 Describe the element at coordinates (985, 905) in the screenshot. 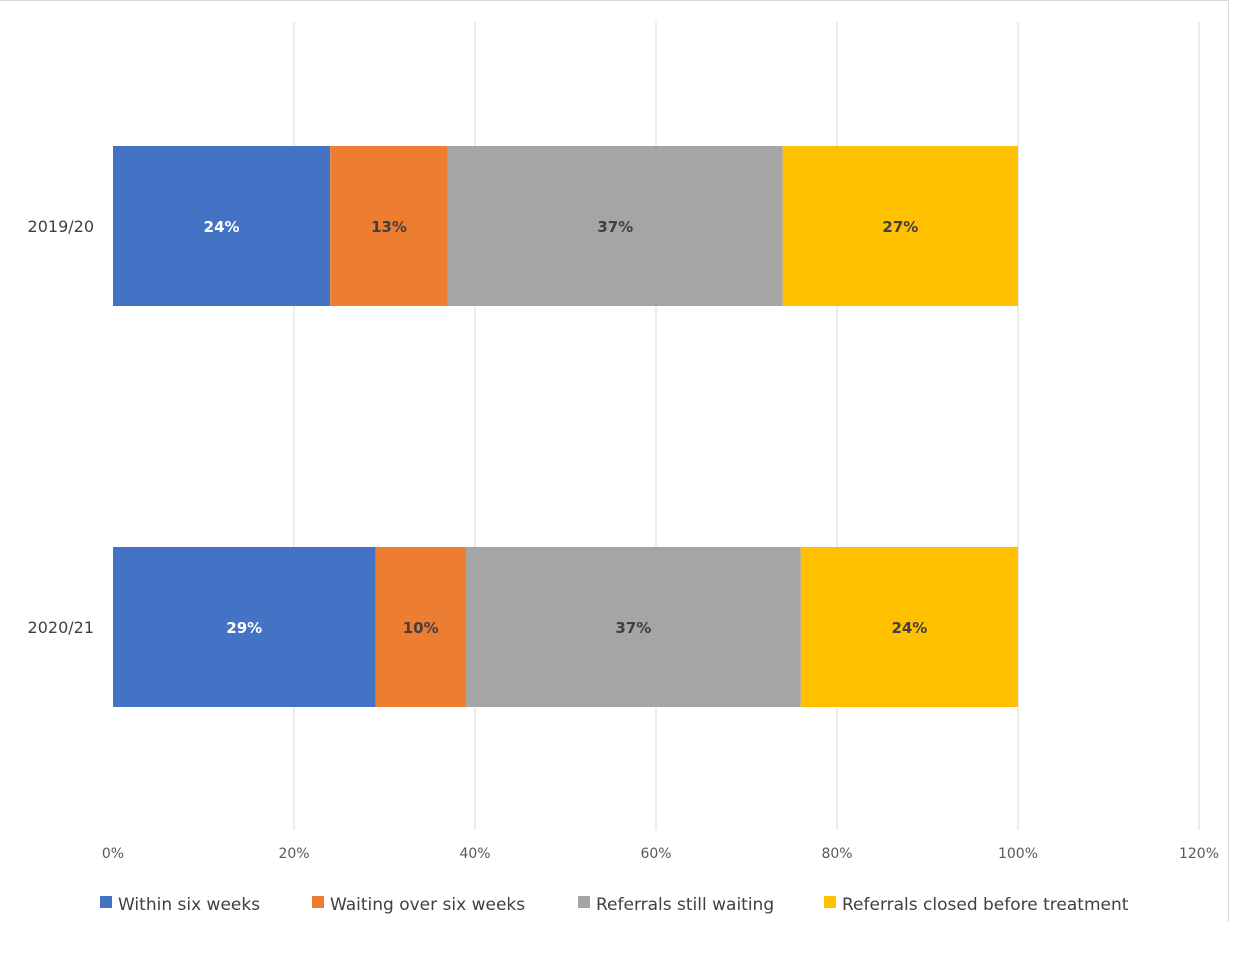

I see `legend-entry: Referrals closed before treatment` at that location.